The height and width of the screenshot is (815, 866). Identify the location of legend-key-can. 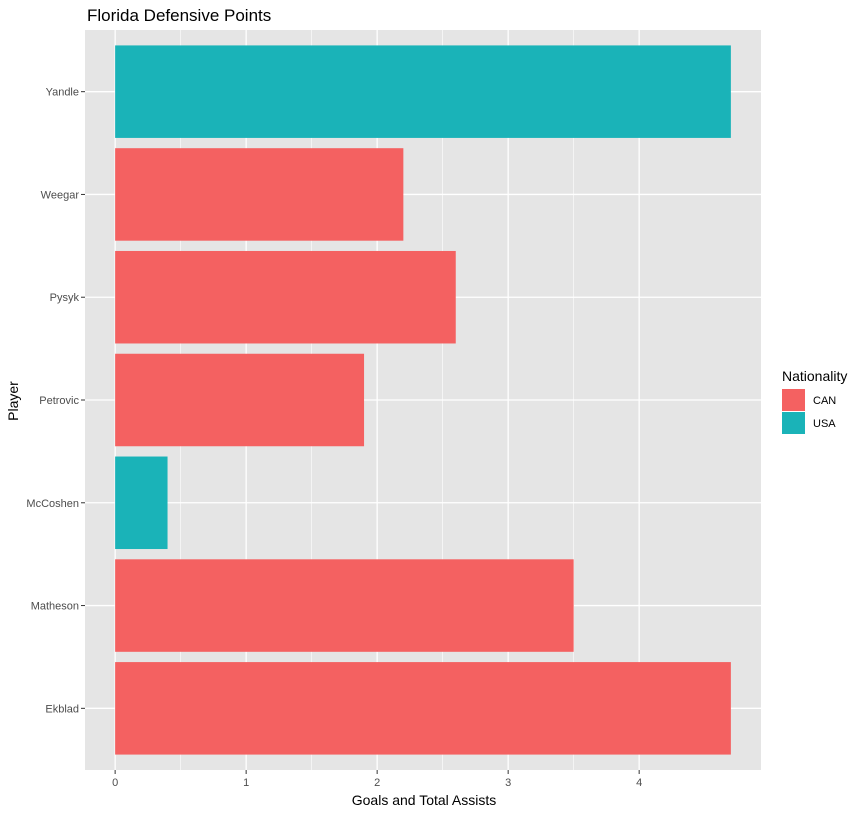
(793, 400).